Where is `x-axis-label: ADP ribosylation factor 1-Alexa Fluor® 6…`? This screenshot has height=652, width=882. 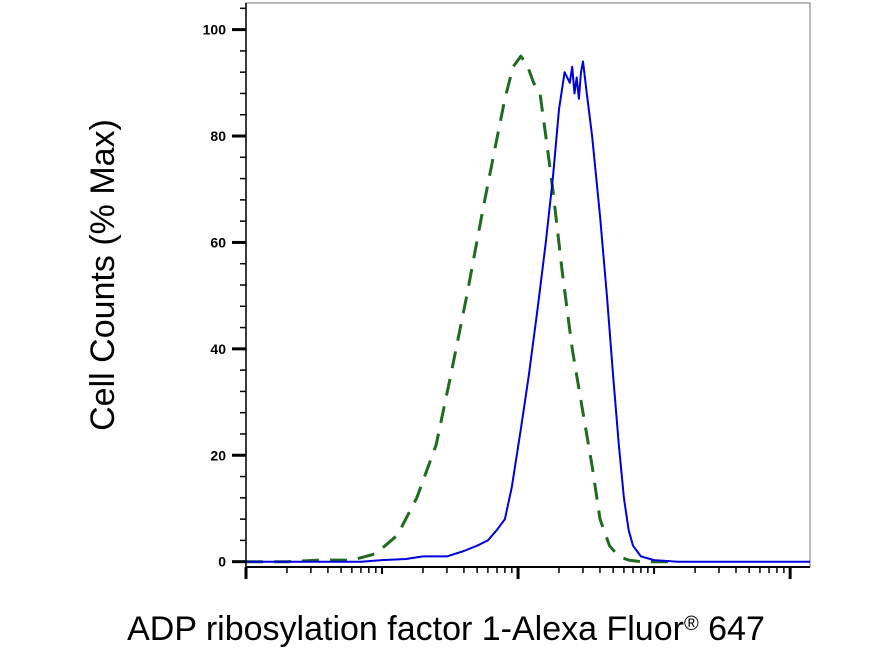
x-axis-label: ADP ribosylation factor 1-Alexa Fluor® 6… is located at coordinates (446, 629).